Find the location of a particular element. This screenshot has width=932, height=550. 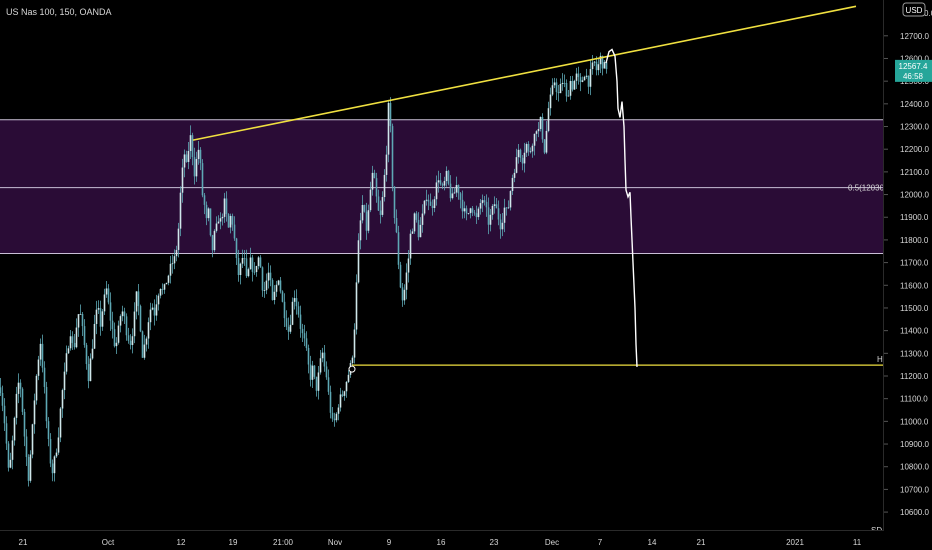

currency-button is located at coordinates (914, 9).